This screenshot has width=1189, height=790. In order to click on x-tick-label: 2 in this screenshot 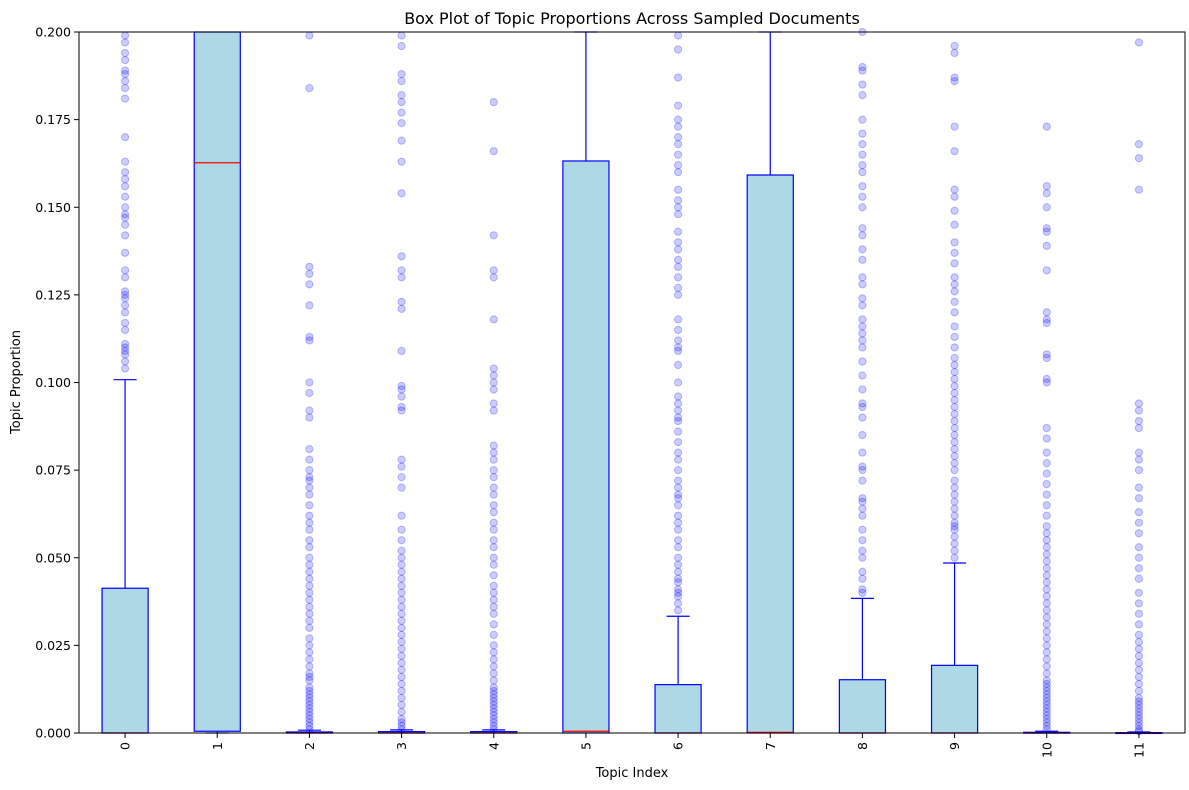, I will do `click(309, 746)`.